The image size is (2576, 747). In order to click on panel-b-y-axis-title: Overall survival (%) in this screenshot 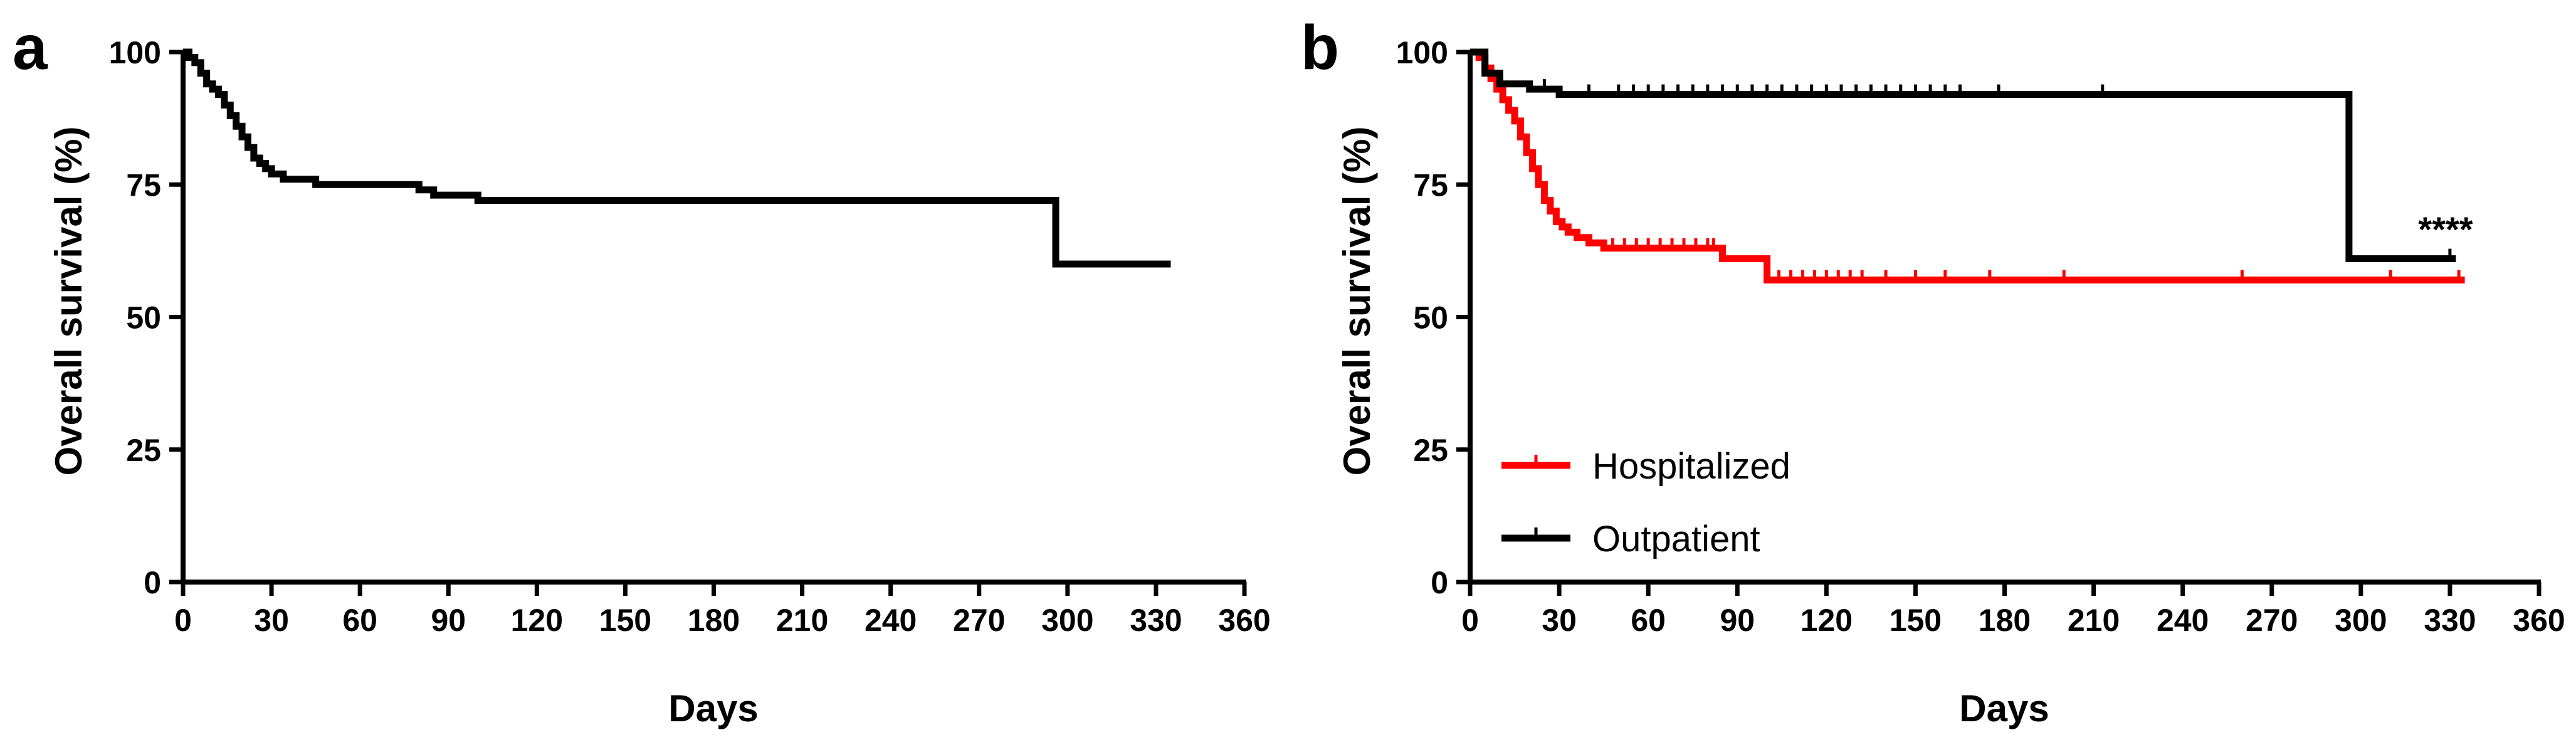, I will do `click(1357, 301)`.